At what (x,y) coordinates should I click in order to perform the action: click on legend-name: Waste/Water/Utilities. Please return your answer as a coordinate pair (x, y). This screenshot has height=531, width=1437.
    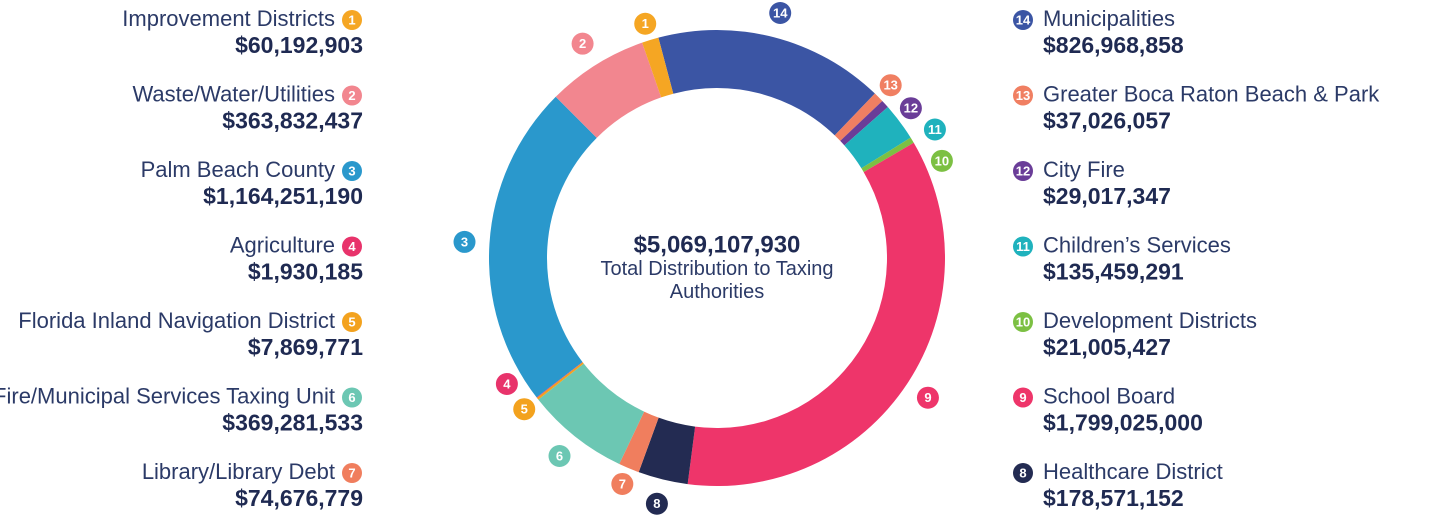
    Looking at the image, I should click on (233, 93).